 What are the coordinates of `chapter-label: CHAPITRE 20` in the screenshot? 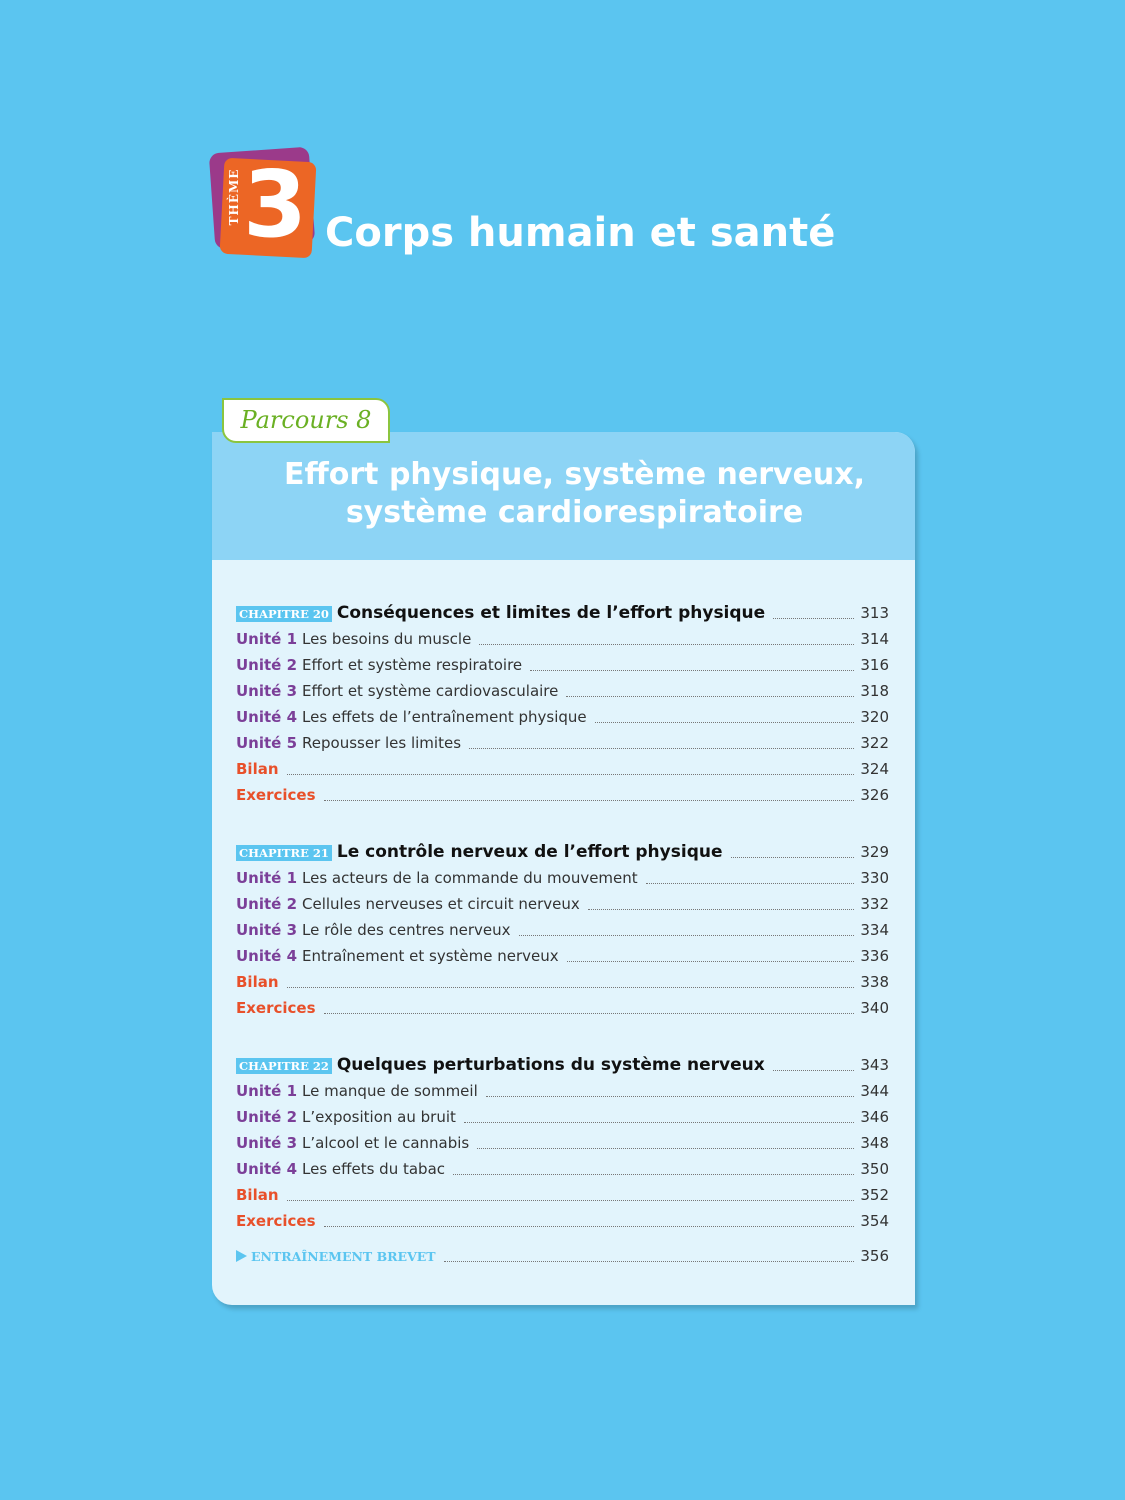 It's located at (284, 614).